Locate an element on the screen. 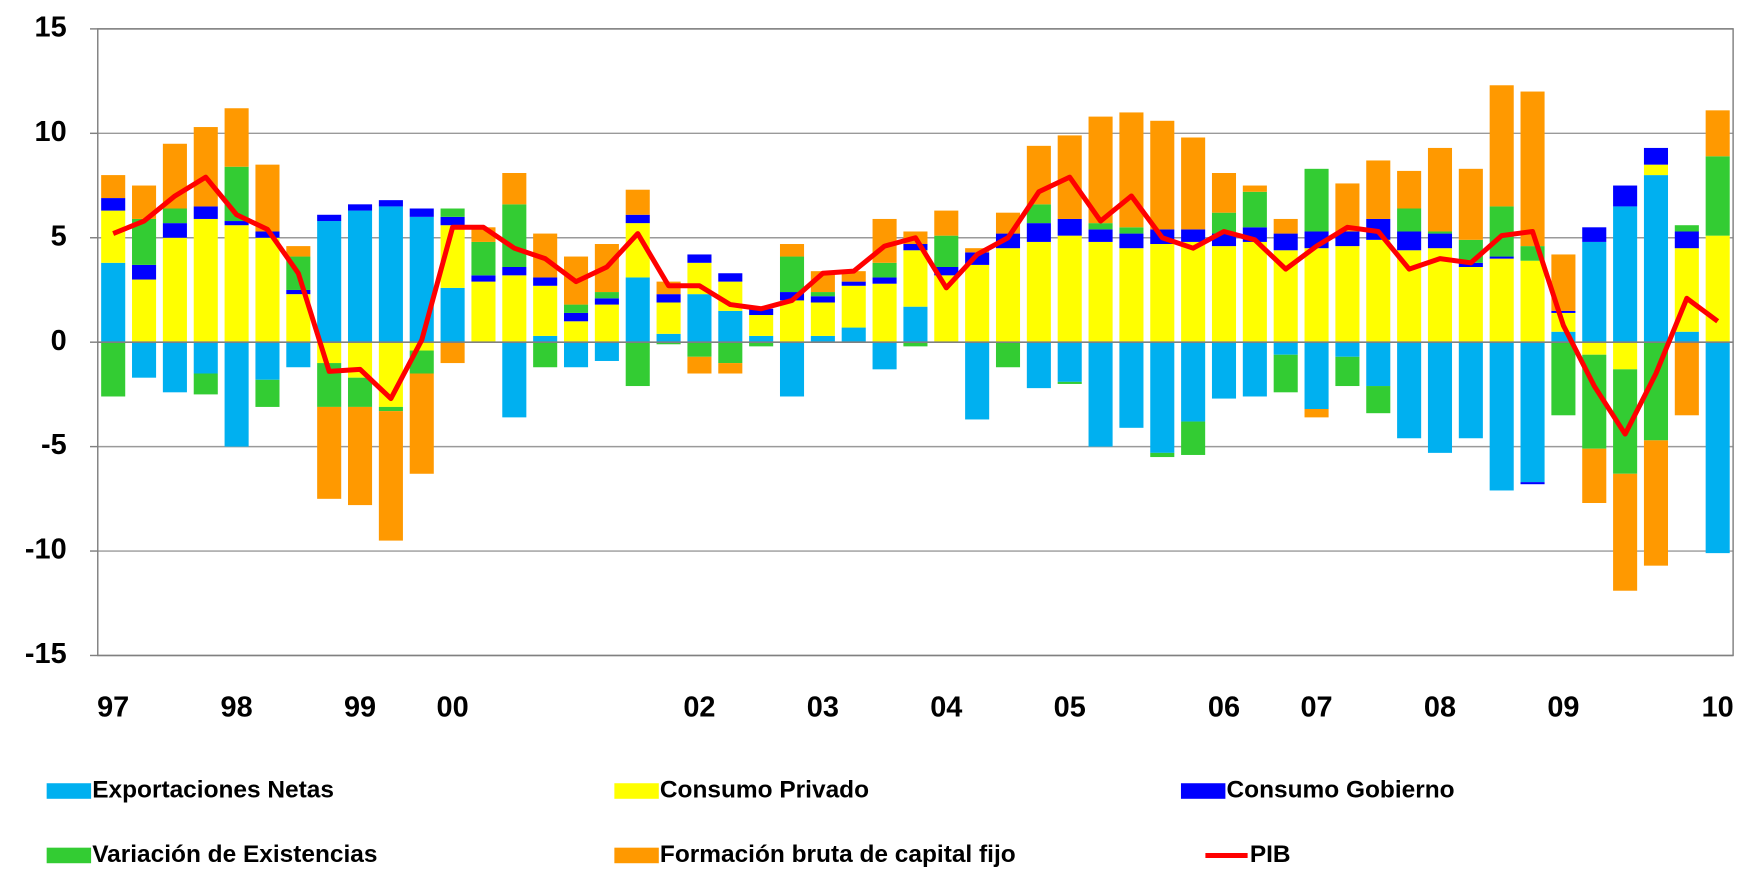 The height and width of the screenshot is (871, 1742). y-tick-label: 15 is located at coordinates (51, 28).